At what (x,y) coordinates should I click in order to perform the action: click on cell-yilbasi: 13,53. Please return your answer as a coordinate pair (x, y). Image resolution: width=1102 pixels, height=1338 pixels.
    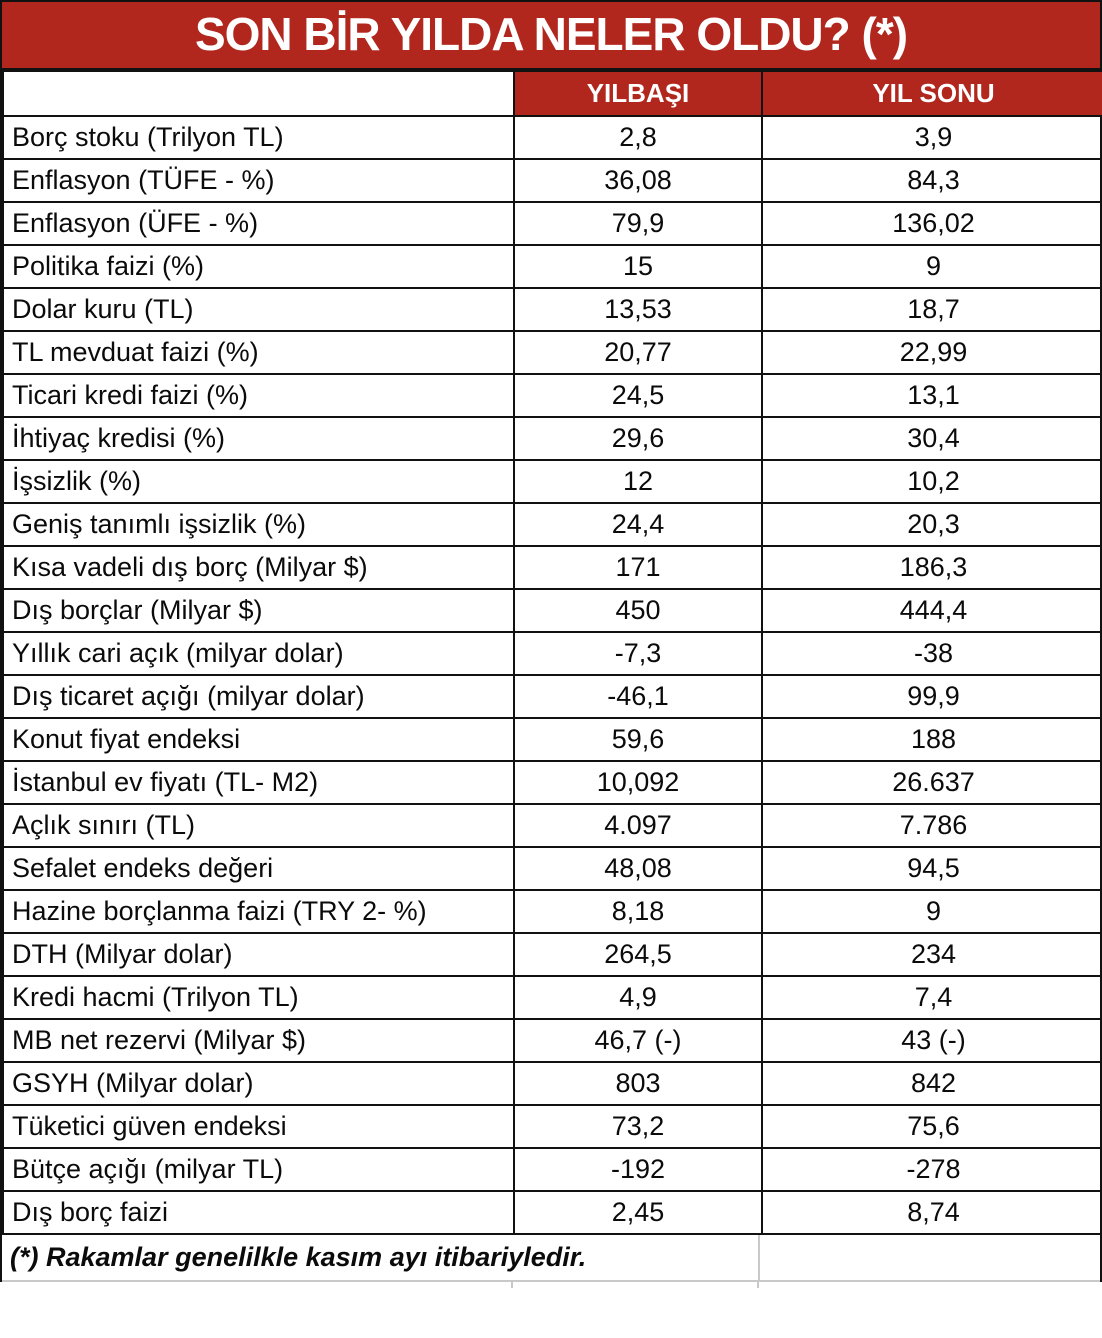
    Looking at the image, I should click on (638, 309).